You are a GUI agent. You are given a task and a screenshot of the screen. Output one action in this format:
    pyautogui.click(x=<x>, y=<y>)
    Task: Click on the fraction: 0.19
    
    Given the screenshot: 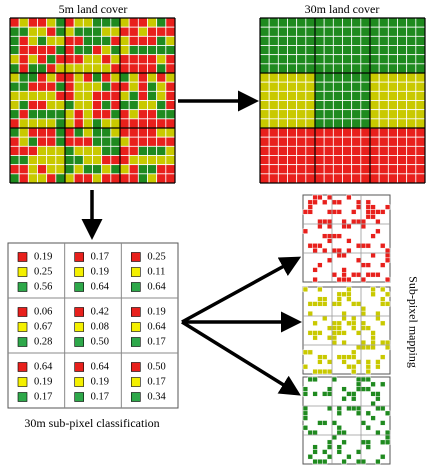 What is the action you would take?
    pyautogui.click(x=43, y=256)
    